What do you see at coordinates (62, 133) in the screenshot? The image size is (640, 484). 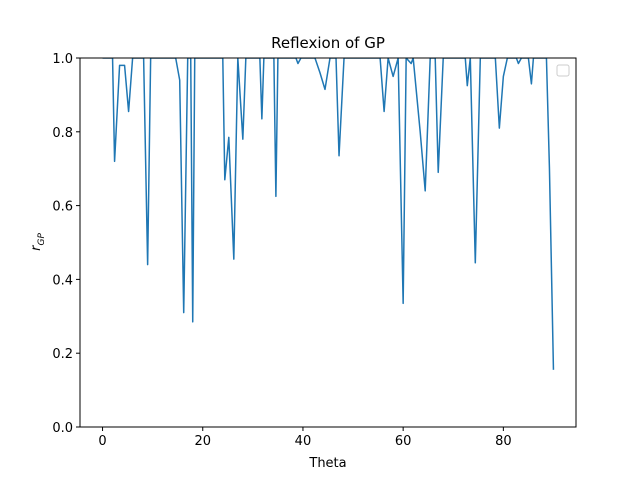 I see `y-tick-label: 0.8` at bounding box center [62, 133].